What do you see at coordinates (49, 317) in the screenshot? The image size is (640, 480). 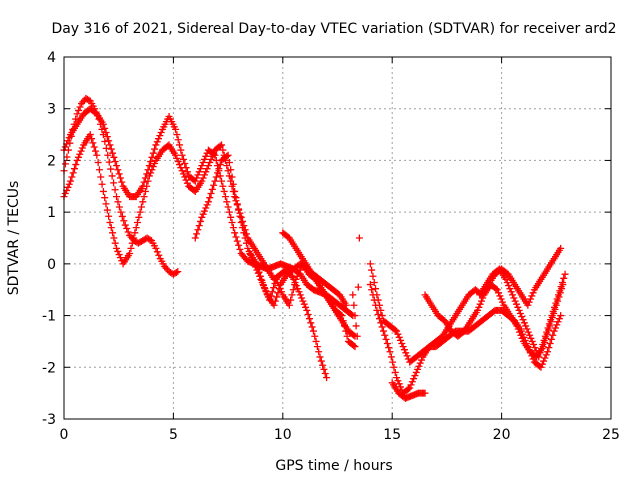 I see `y-tick-label: -1` at bounding box center [49, 317].